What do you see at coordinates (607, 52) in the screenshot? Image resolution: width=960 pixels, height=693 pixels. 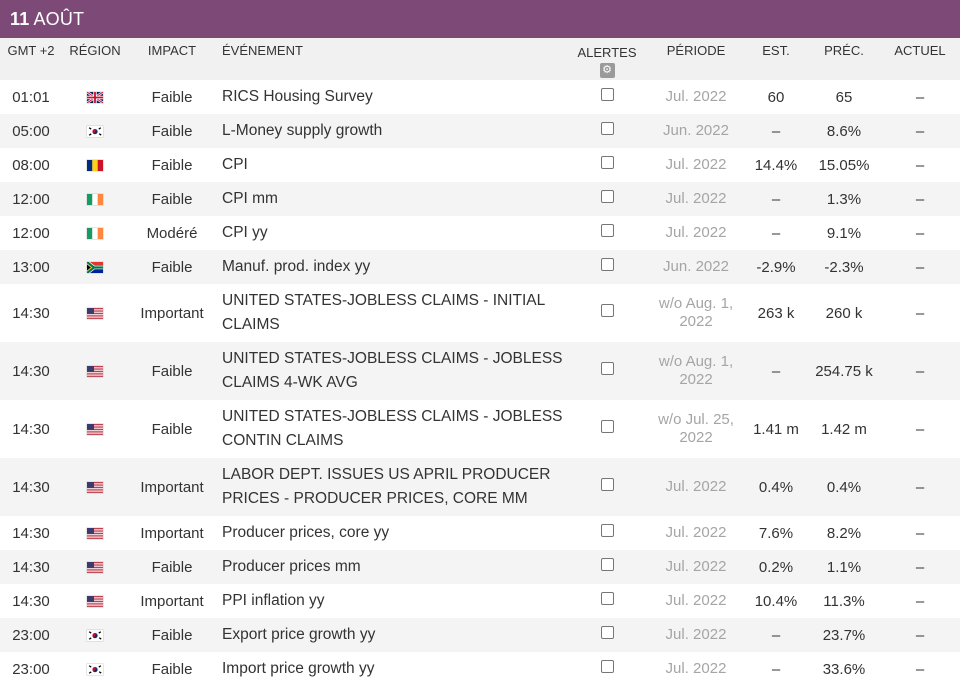 I see `header-alerts-label: ALERTES` at bounding box center [607, 52].